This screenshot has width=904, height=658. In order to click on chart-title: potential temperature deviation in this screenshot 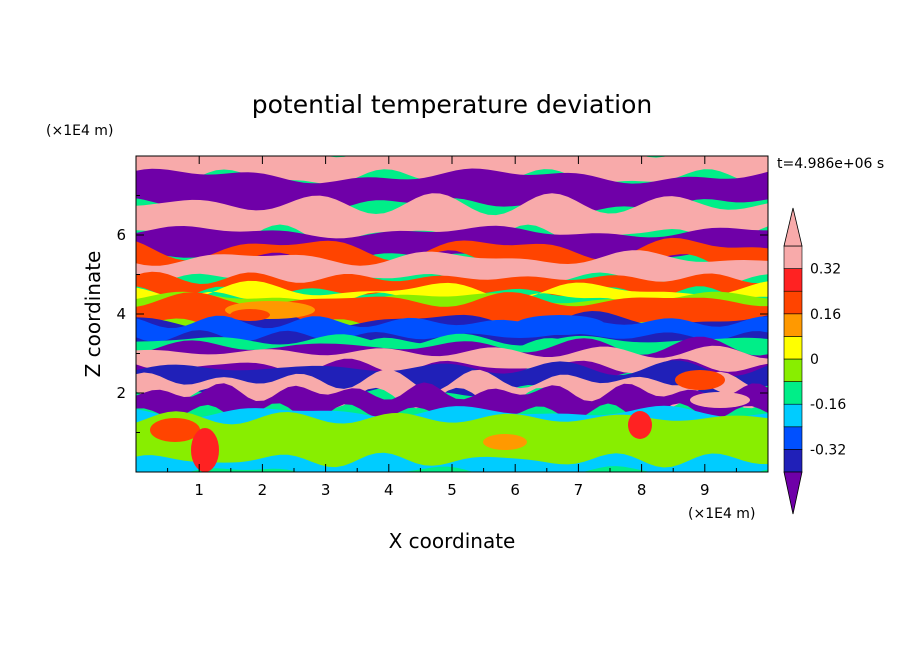, I will do `click(452, 104)`.